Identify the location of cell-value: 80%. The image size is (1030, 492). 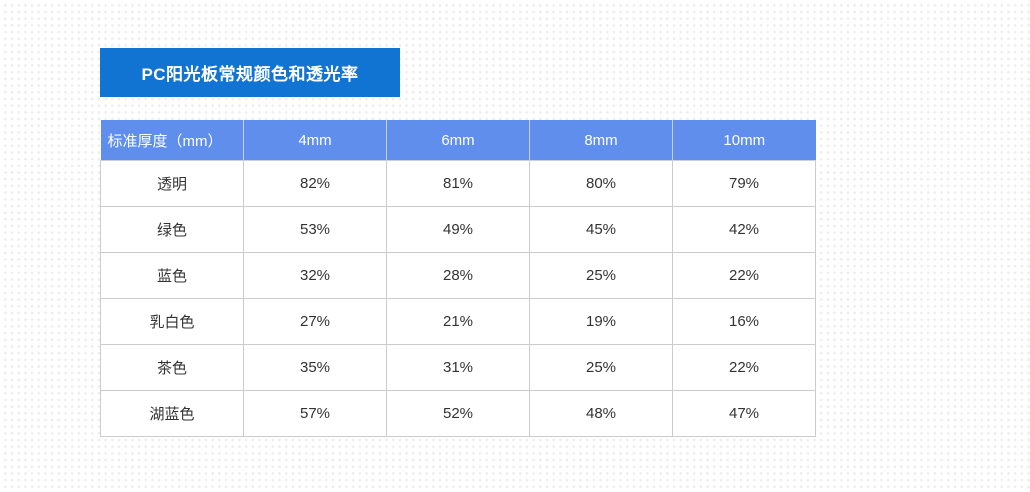
(601, 183).